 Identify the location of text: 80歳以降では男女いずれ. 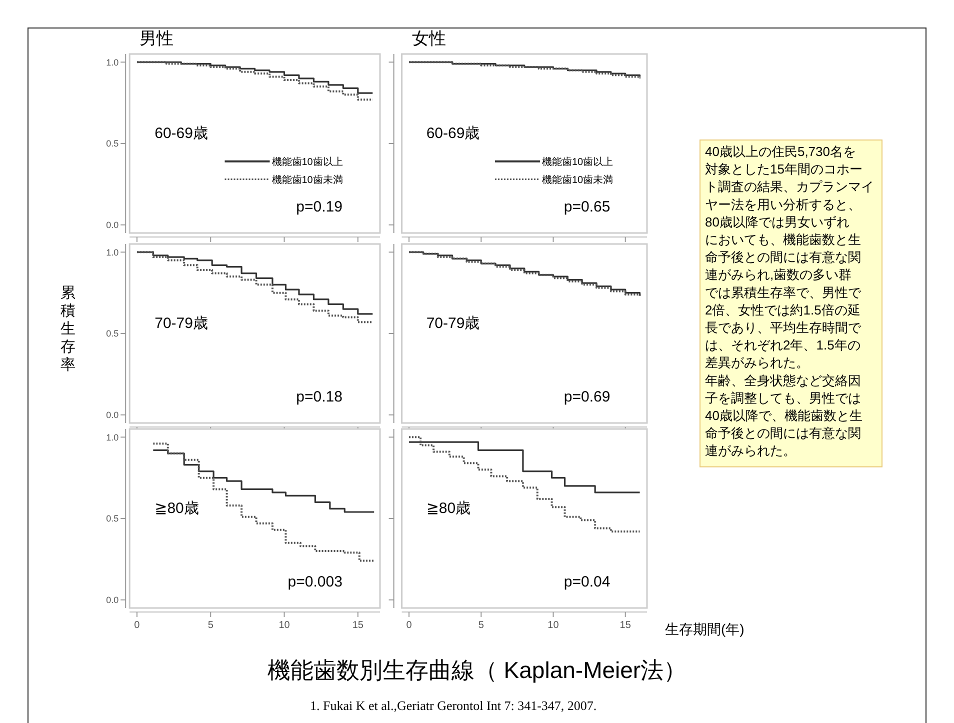
(777, 222).